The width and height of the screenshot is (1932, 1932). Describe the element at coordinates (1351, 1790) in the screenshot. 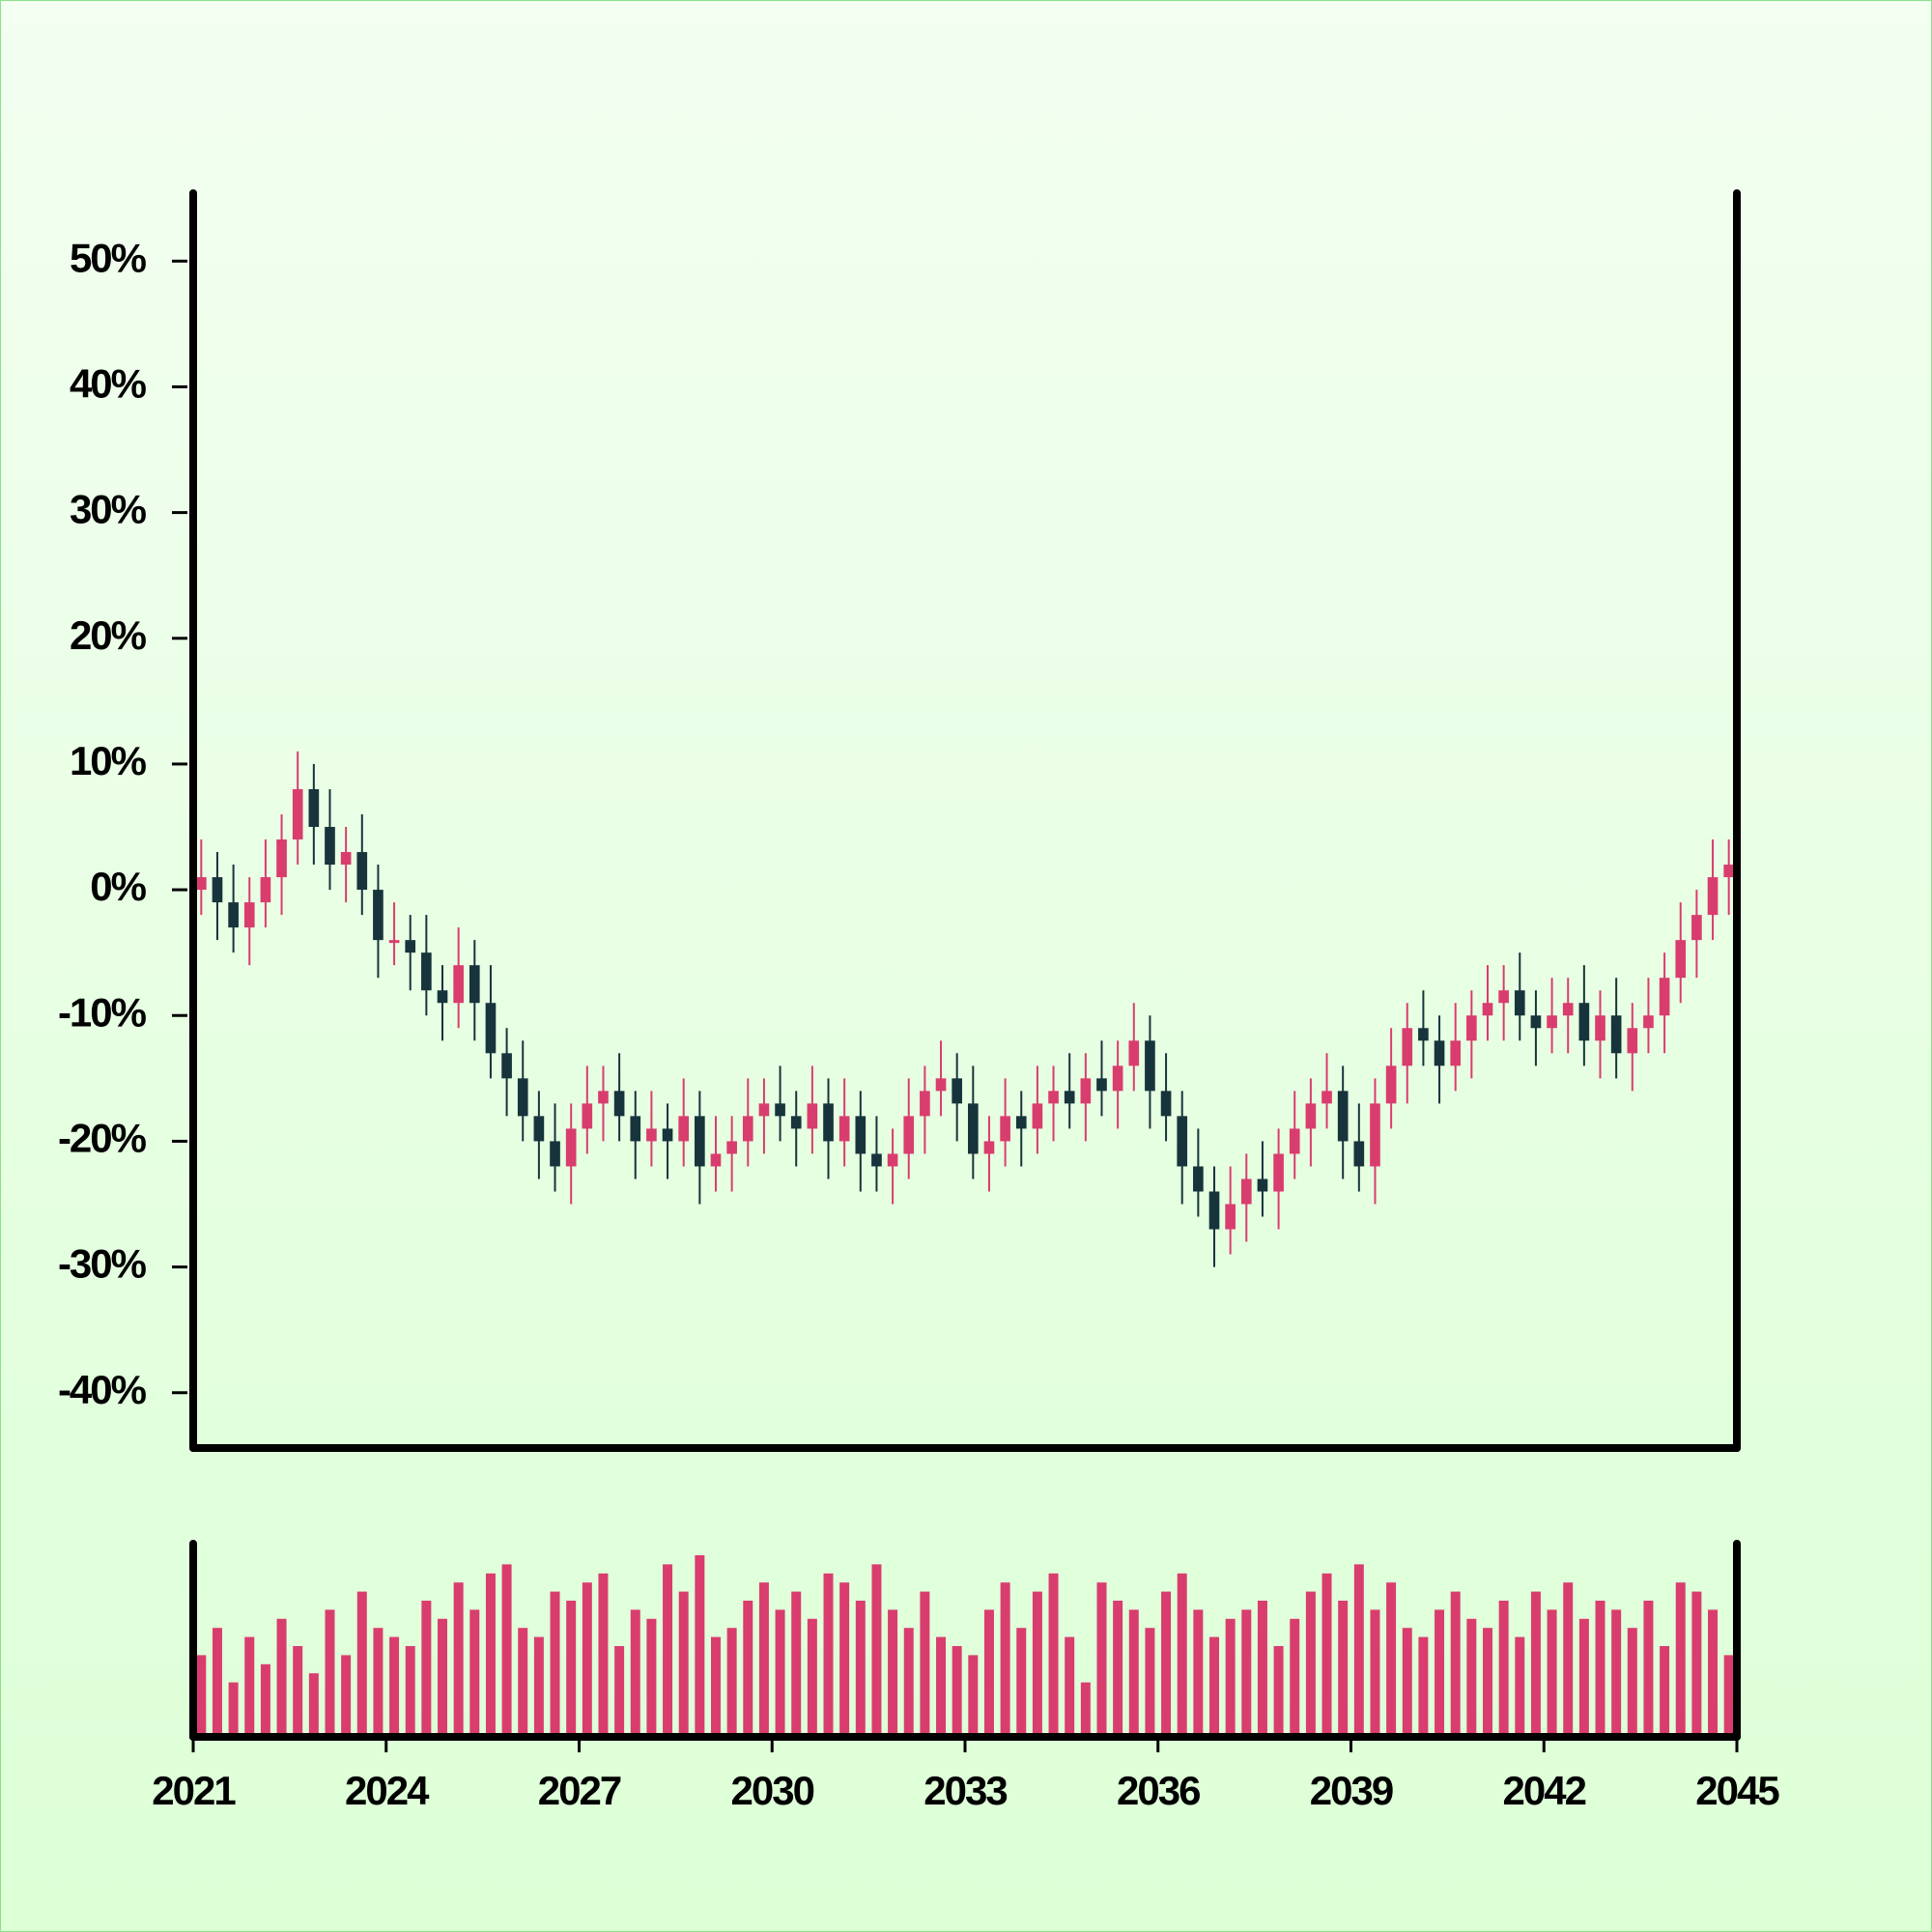

I see `x-tick-label: 2039` at that location.